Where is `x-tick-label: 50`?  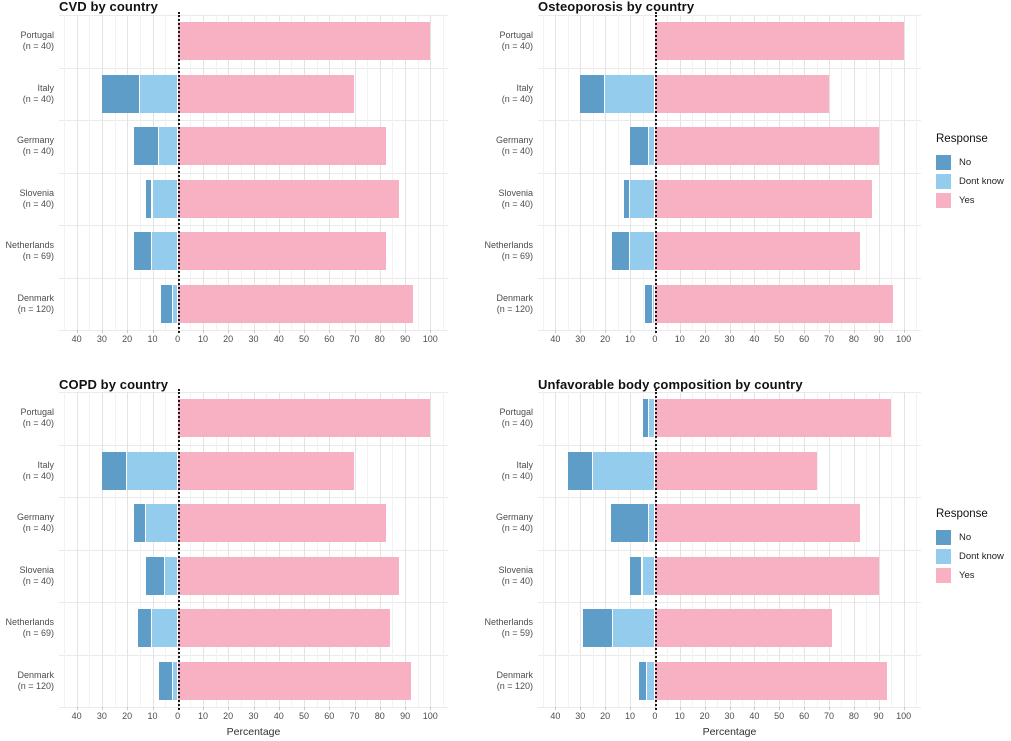
x-tick-label: 50 is located at coordinates (779, 716).